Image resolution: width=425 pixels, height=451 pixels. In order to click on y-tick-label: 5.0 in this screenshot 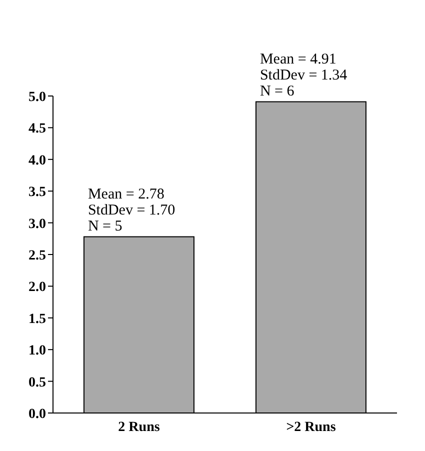, I will do `click(37, 97)`.